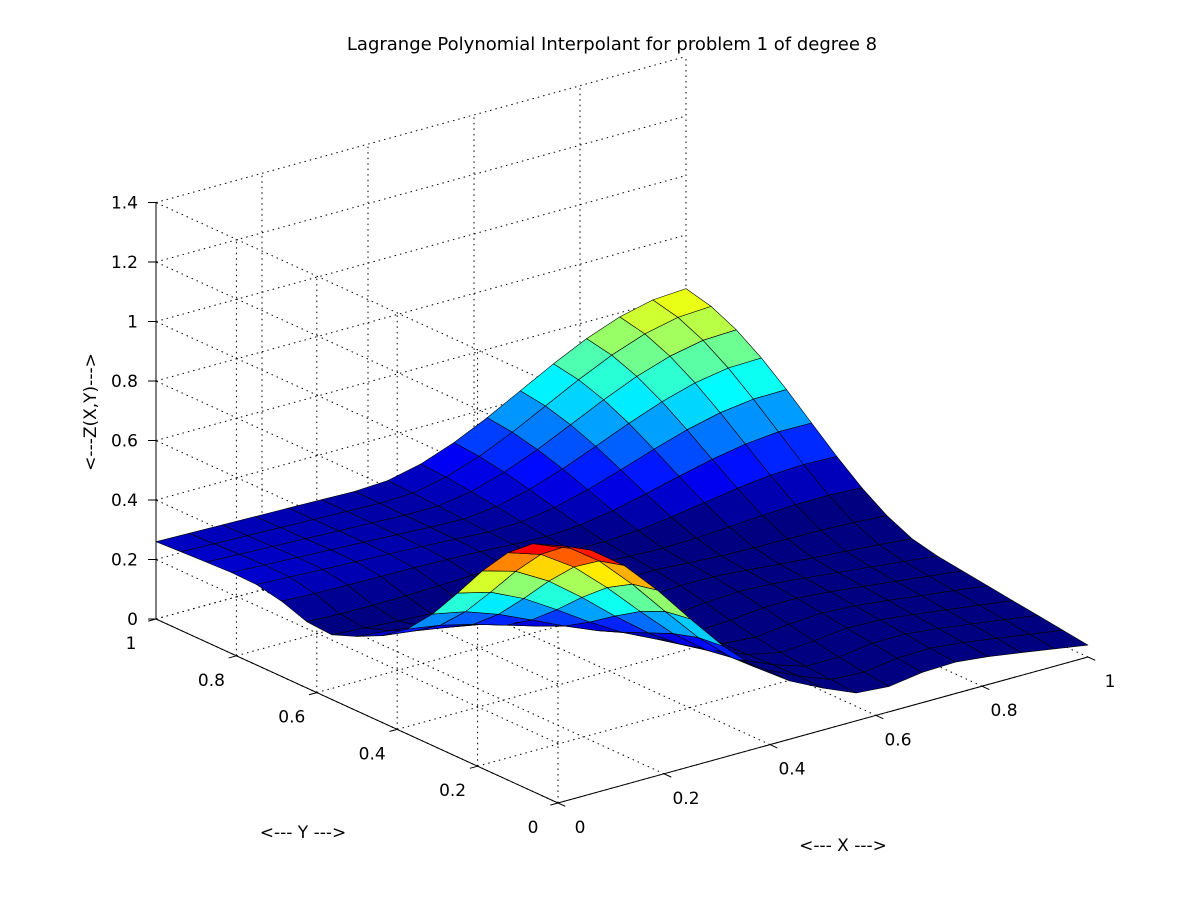 The image size is (1200, 901). What do you see at coordinates (1110, 682) in the screenshot?
I see `x-tick-label: 1` at bounding box center [1110, 682].